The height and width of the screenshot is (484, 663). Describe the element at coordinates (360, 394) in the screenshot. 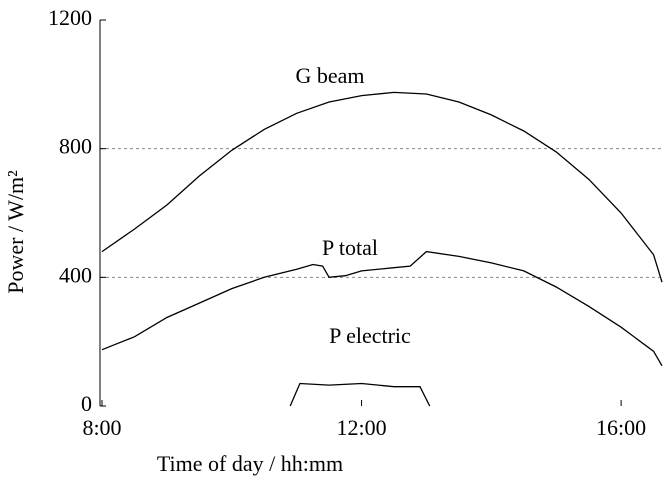

I see `line-series` at that location.